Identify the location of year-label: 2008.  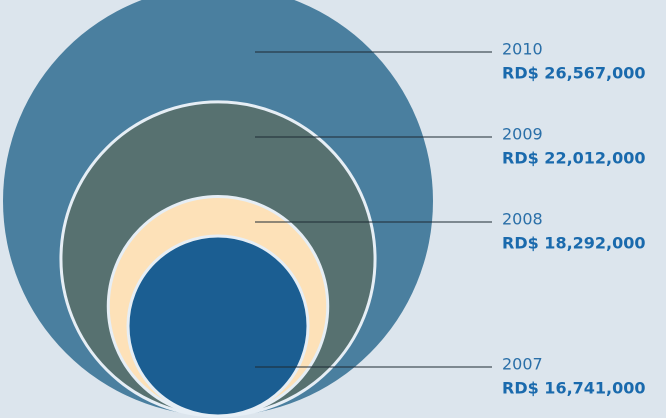
(522, 219).